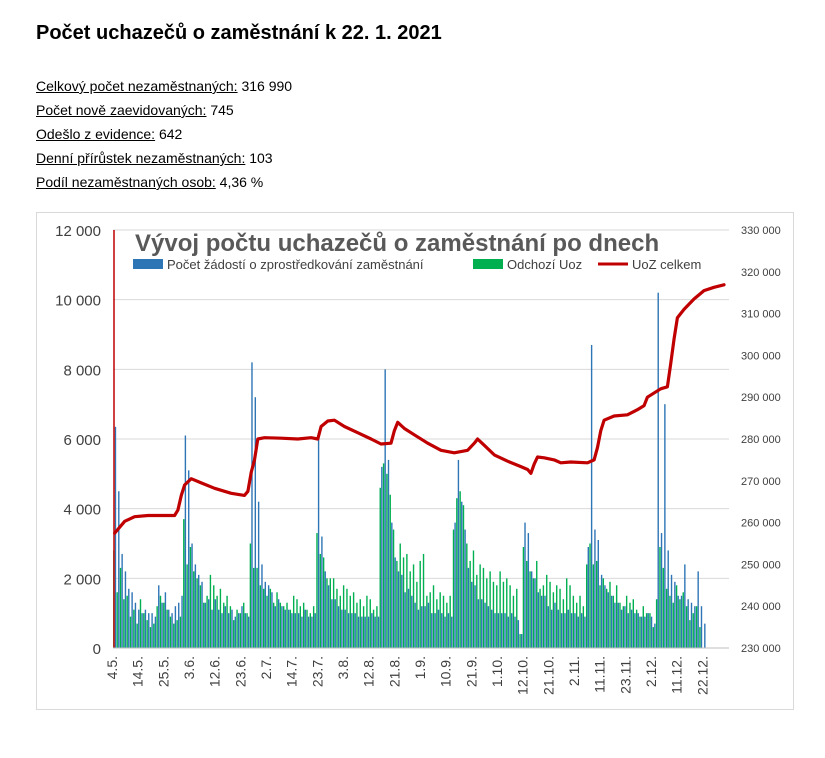 The image size is (825, 758). What do you see at coordinates (761, 273) in the screenshot?
I see `y-right-tick-label: 320 000` at bounding box center [761, 273].